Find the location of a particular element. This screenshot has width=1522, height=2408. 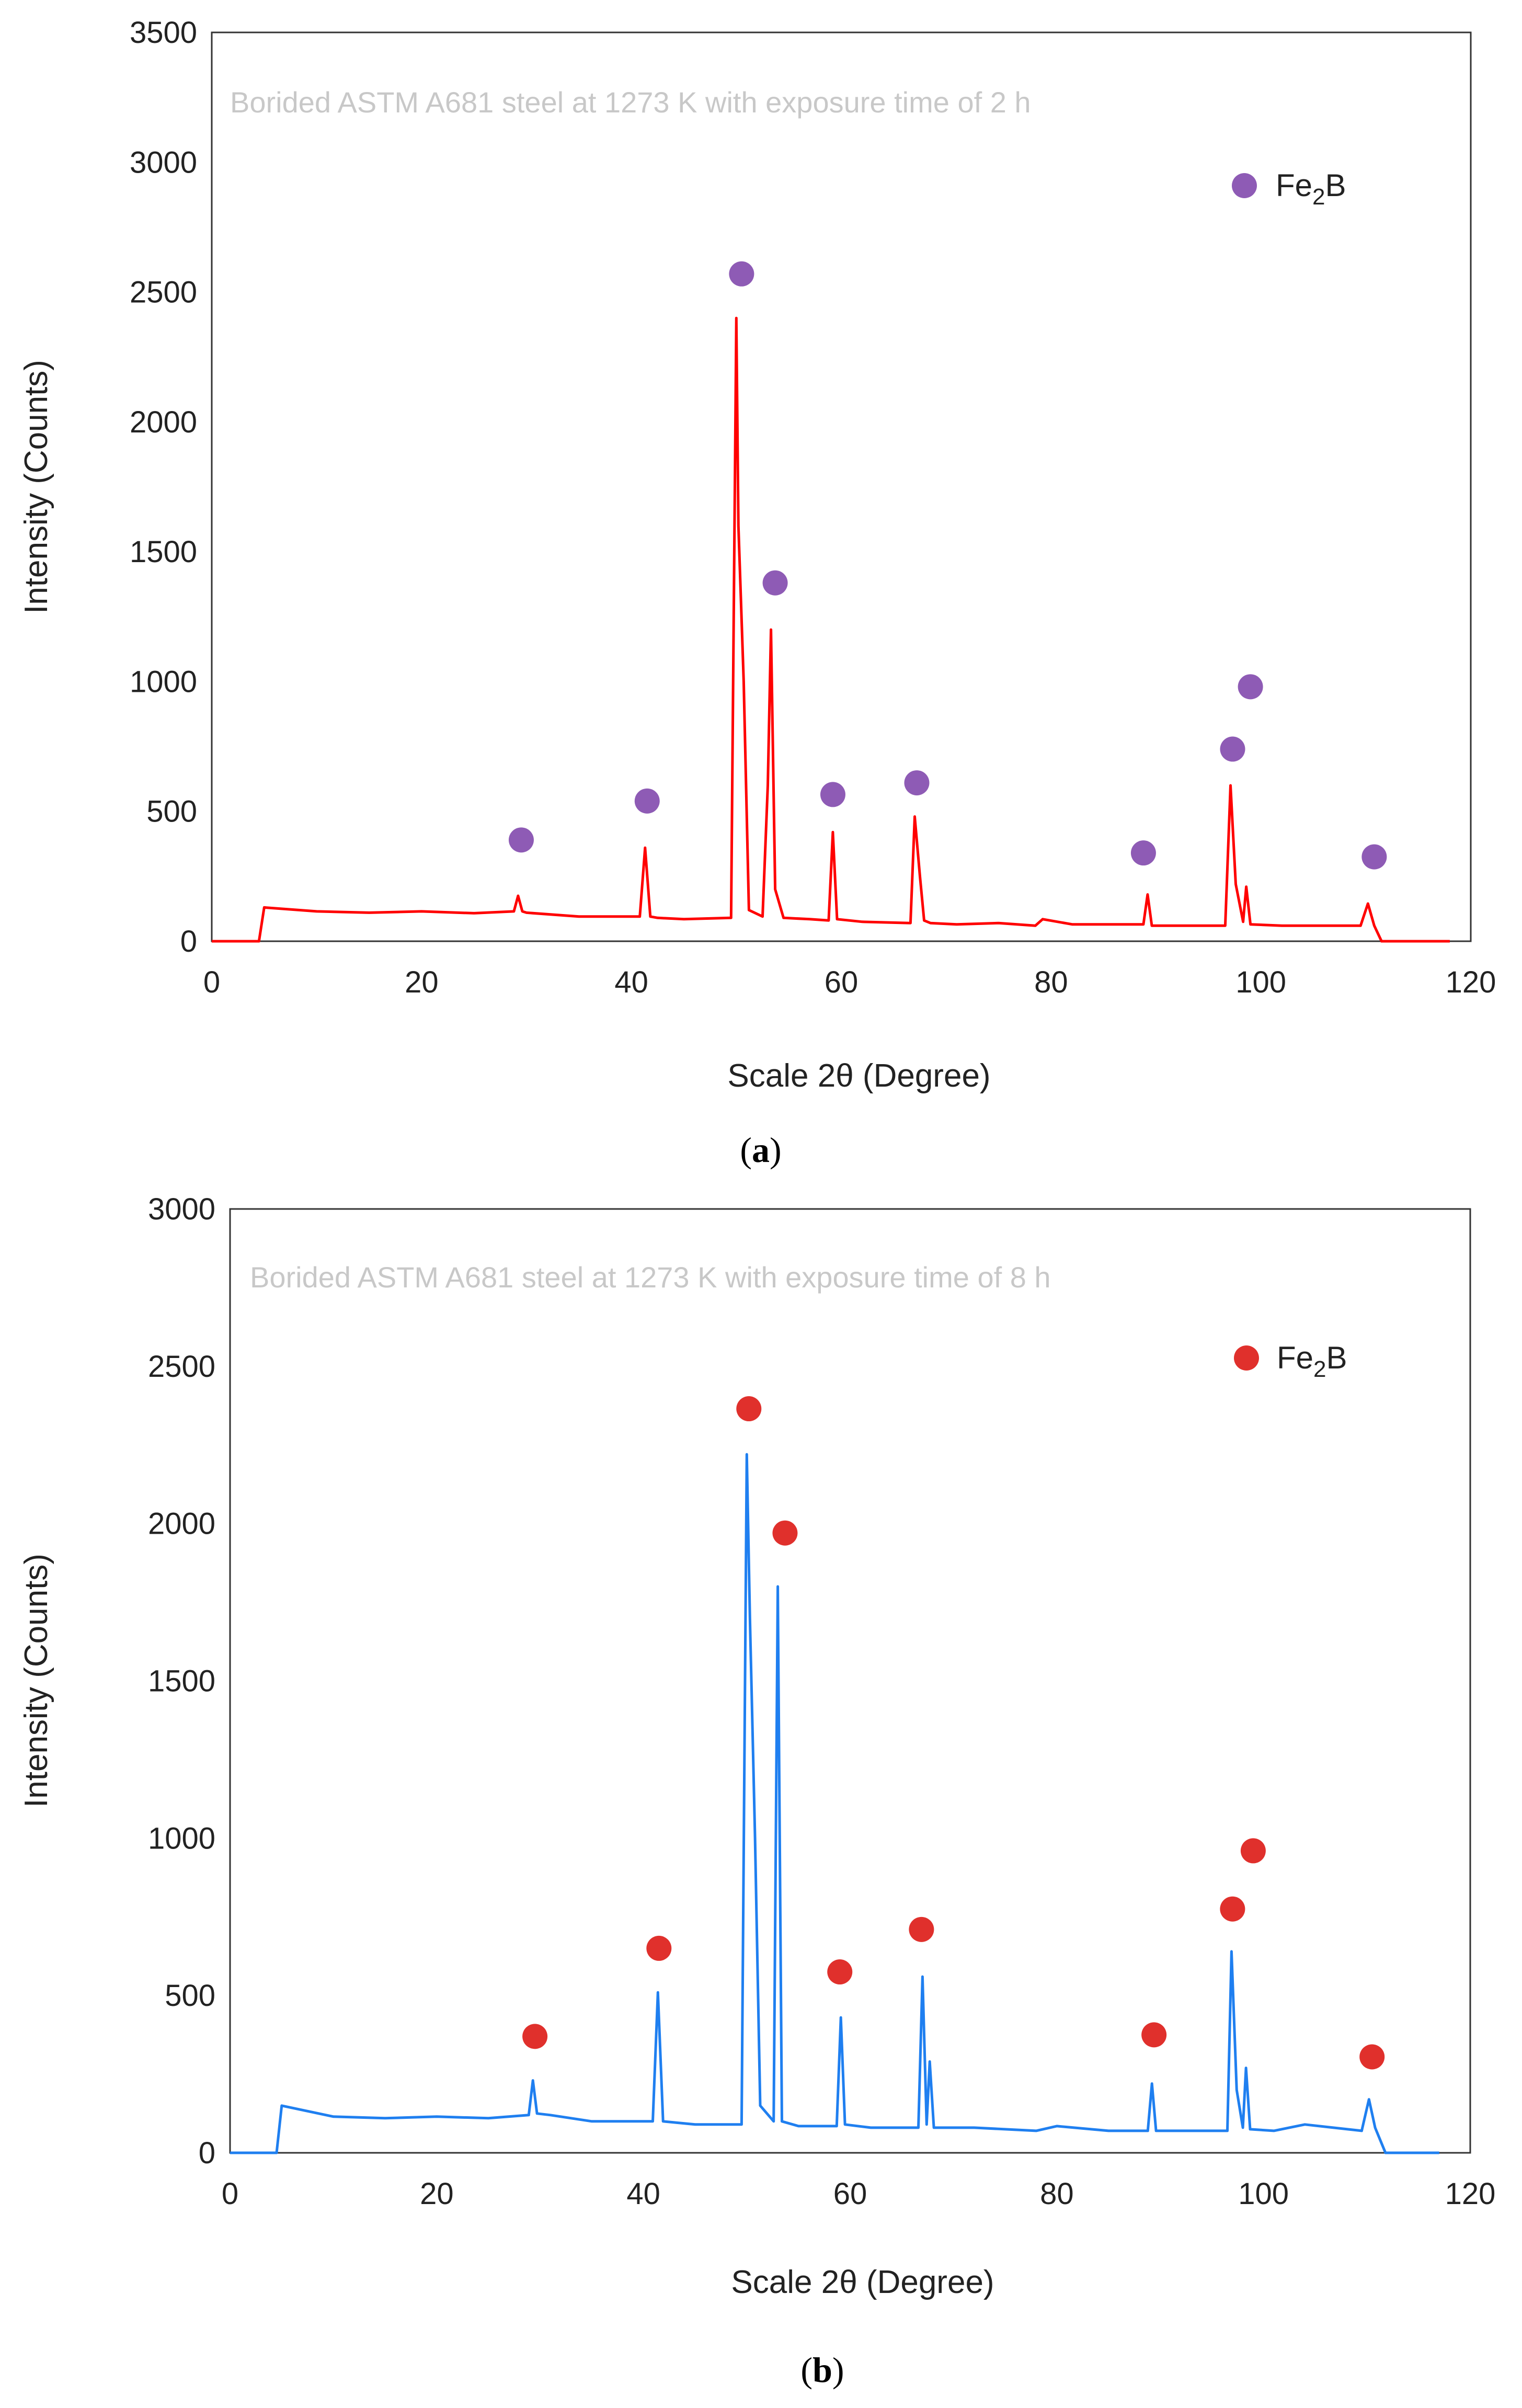

y-ticks-b: 0 500 1000 1500 2000 2500 3000 is located at coordinates (181, 1681).